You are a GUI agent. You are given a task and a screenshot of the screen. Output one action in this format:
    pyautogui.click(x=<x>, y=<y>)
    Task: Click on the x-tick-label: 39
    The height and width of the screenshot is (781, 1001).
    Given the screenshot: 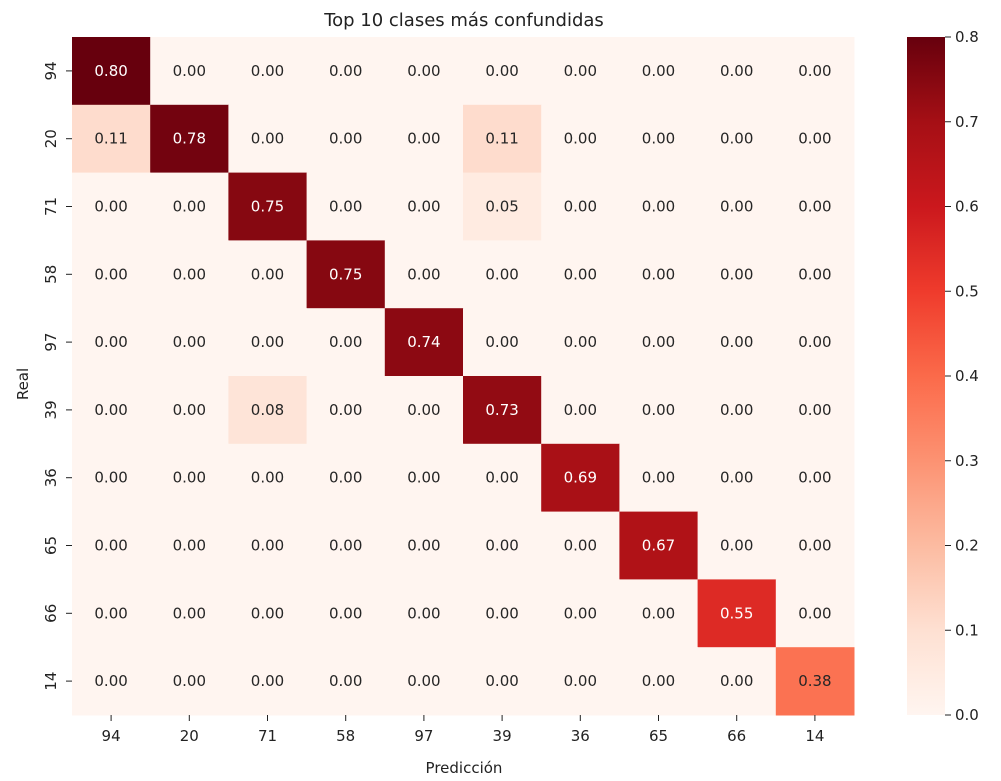 What is the action you would take?
    pyautogui.click(x=502, y=736)
    